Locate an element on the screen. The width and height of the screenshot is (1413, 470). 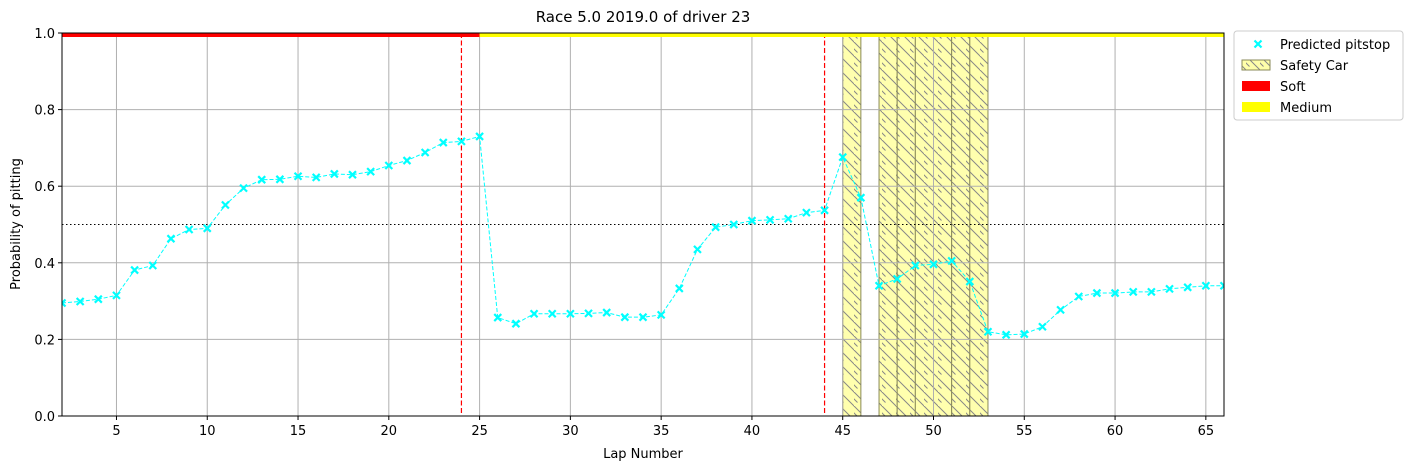
y-tick-label: 0.4 is located at coordinates (44, 264).